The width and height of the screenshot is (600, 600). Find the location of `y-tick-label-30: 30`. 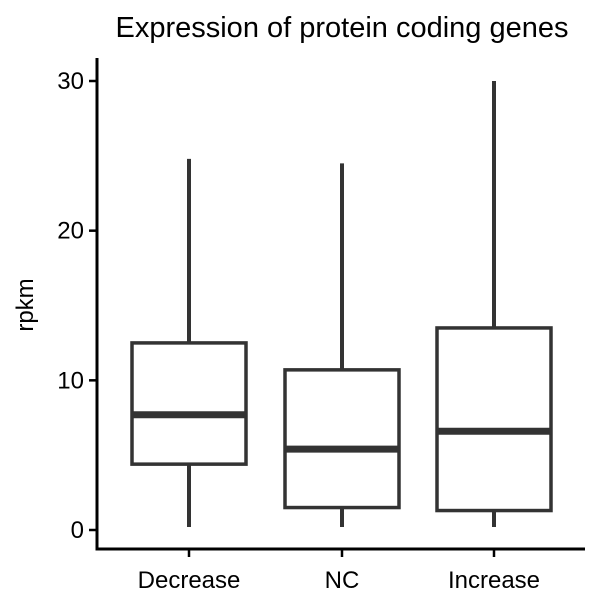

y-tick-label-30: 30 is located at coordinates (70, 81).